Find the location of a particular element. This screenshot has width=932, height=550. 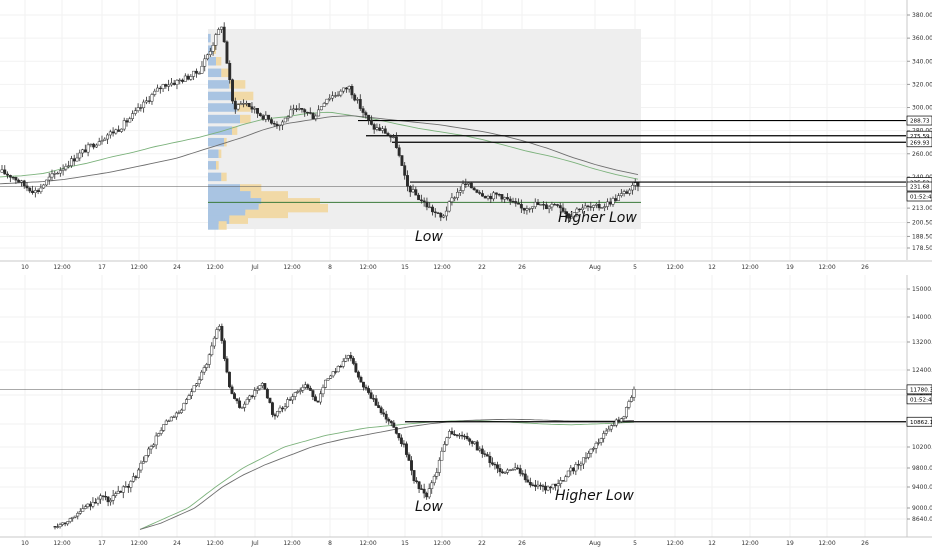

x-tick-label: 8 is located at coordinates (330, 267).